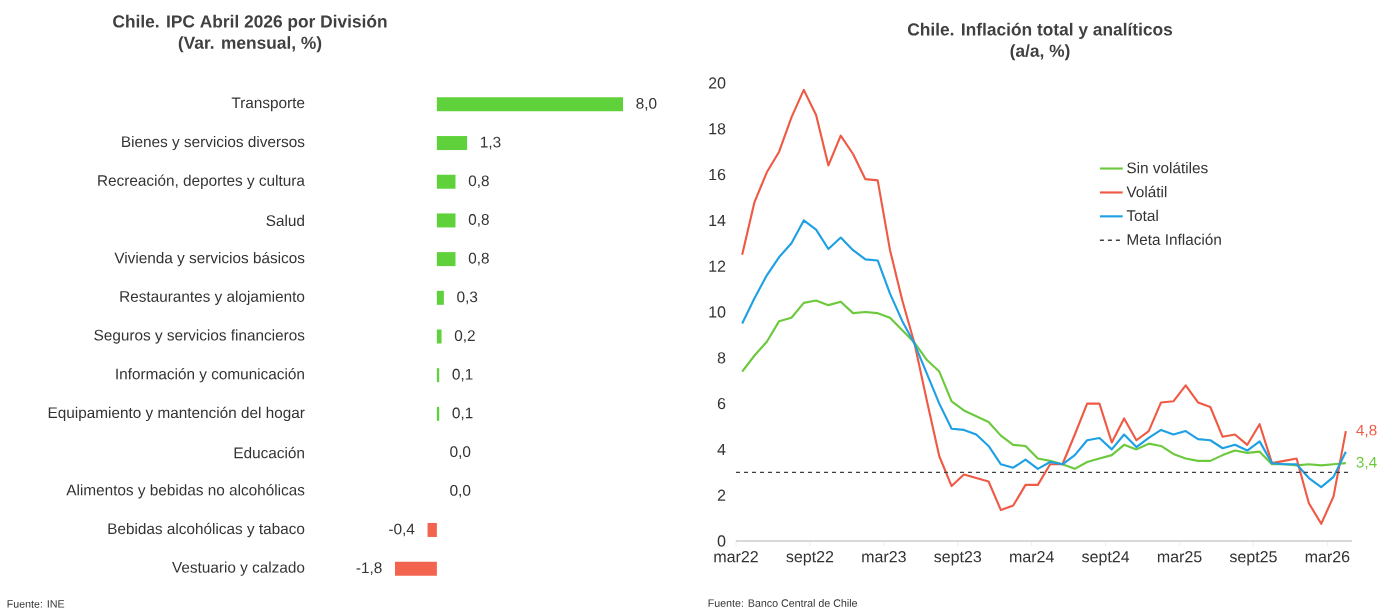  I want to click on y-tick-label: Información y comunicación, so click(210, 375).